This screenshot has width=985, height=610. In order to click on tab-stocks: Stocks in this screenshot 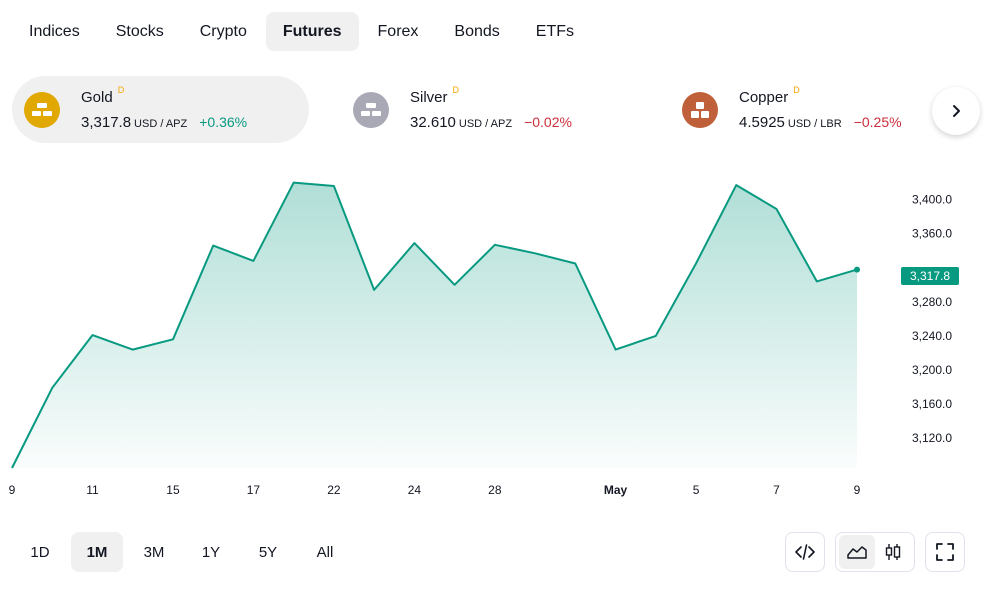, I will do `click(139, 31)`.